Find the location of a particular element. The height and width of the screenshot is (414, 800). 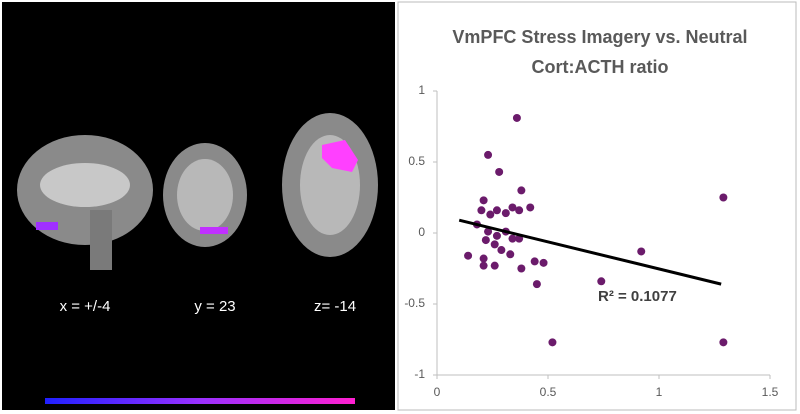

y-tick-label: -1 is located at coordinates (419, 374).